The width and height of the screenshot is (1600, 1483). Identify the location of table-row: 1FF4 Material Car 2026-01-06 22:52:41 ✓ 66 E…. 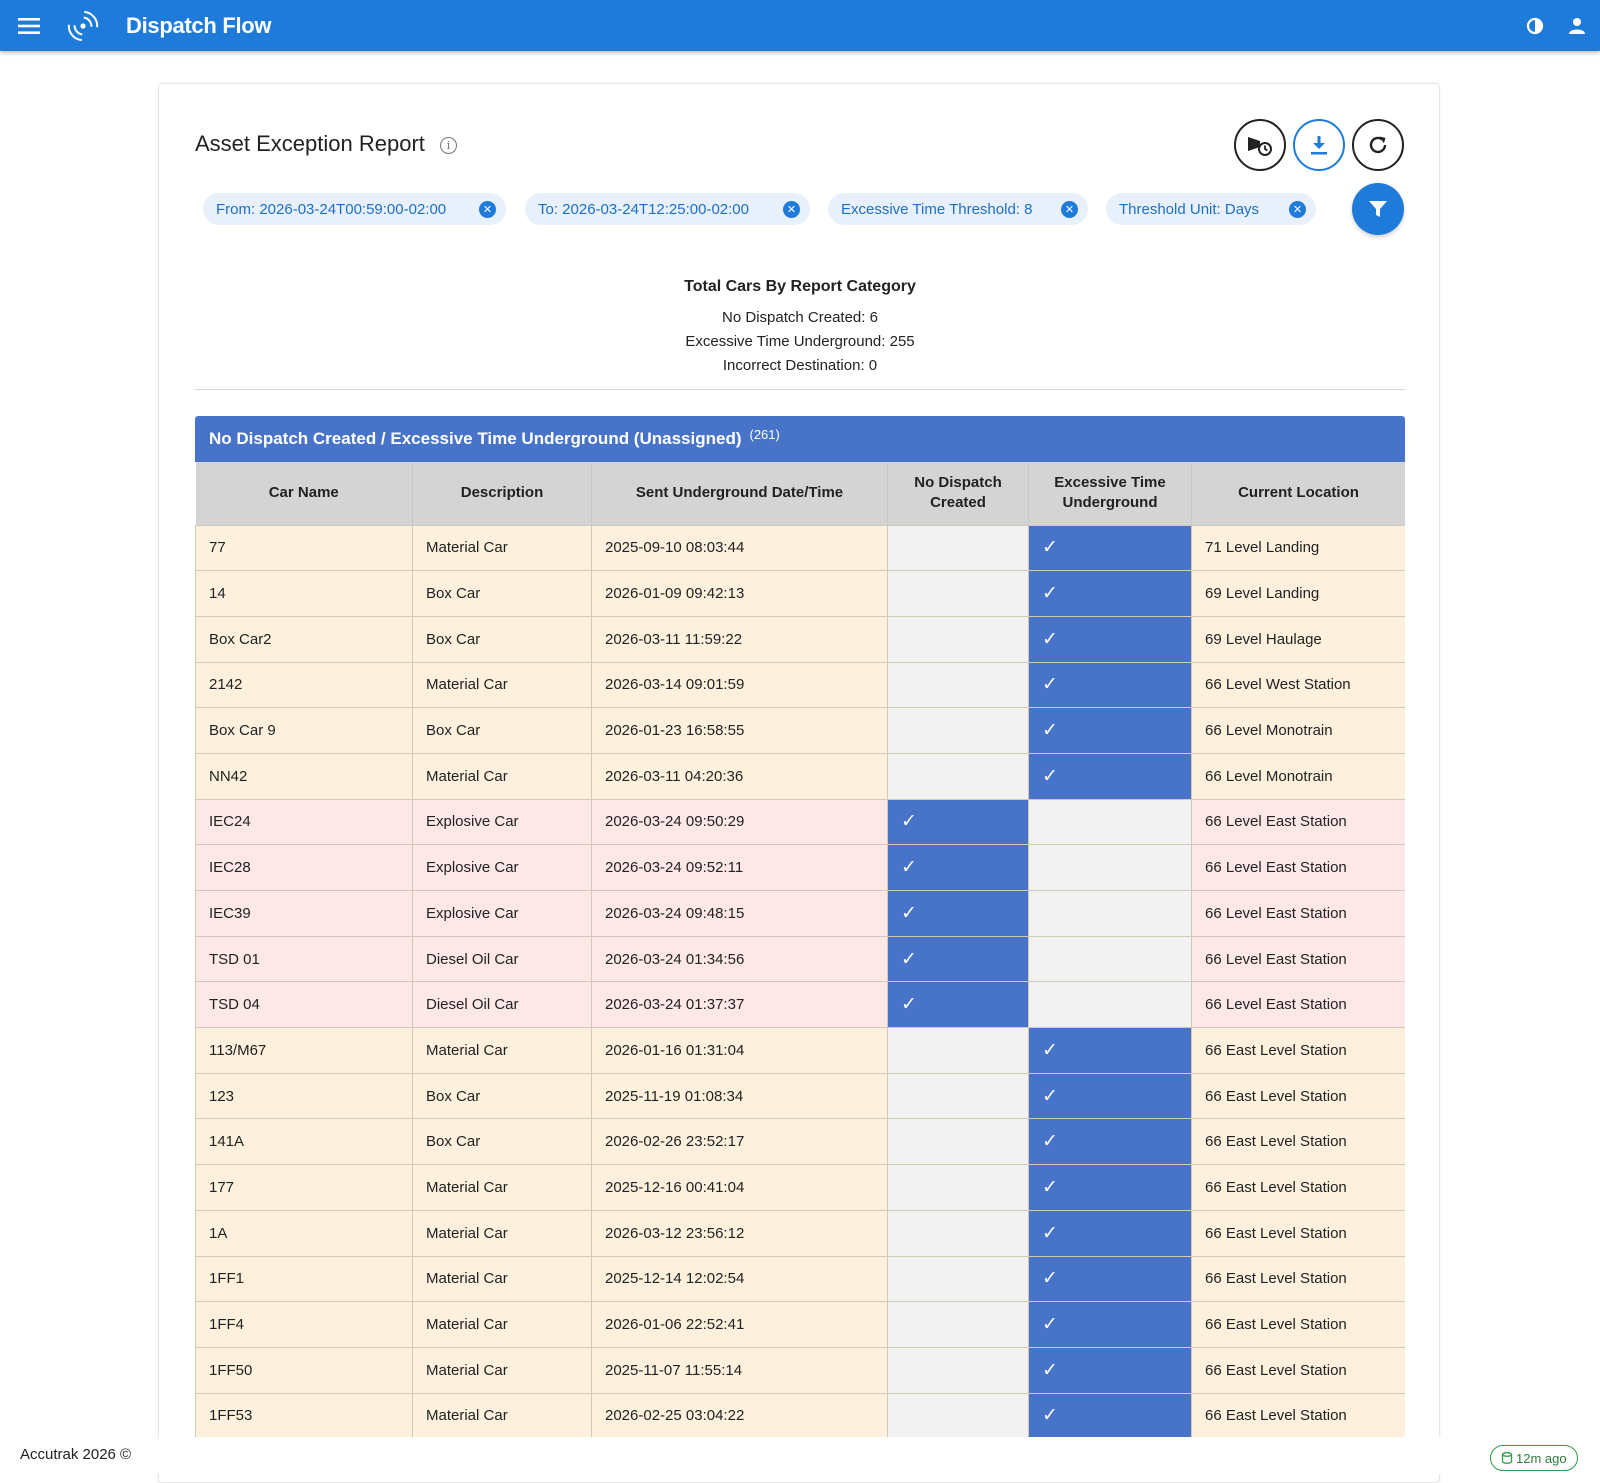
(800, 1324).